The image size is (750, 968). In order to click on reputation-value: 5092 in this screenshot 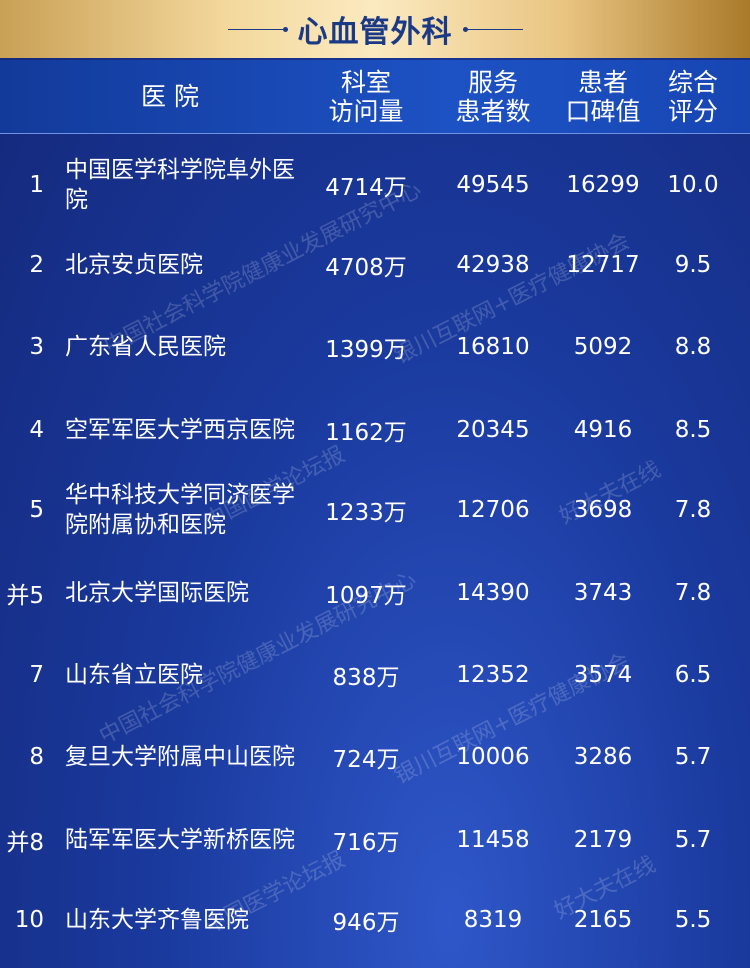, I will do `click(603, 347)`.